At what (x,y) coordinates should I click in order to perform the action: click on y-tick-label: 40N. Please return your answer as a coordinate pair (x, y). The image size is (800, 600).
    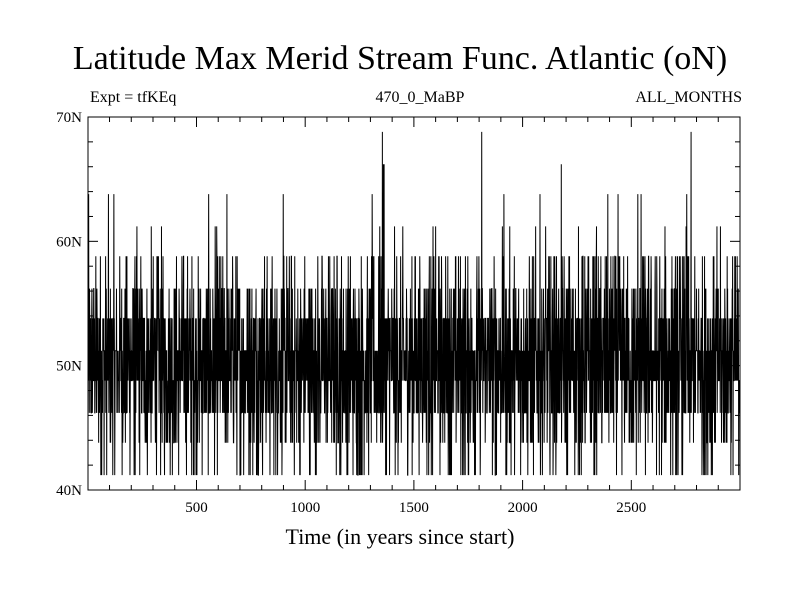
    Looking at the image, I should click on (69, 491).